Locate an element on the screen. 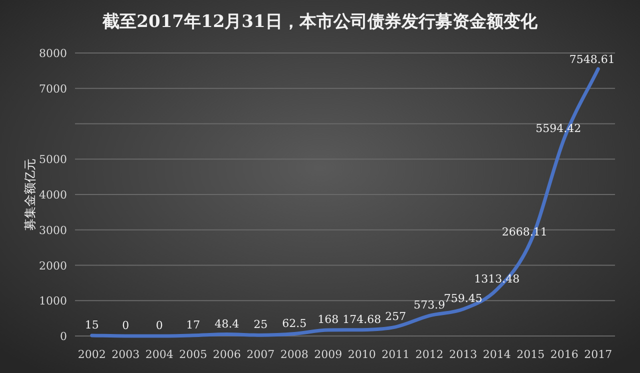 The image size is (640, 373). x-tick-label: 2013 is located at coordinates (463, 354).